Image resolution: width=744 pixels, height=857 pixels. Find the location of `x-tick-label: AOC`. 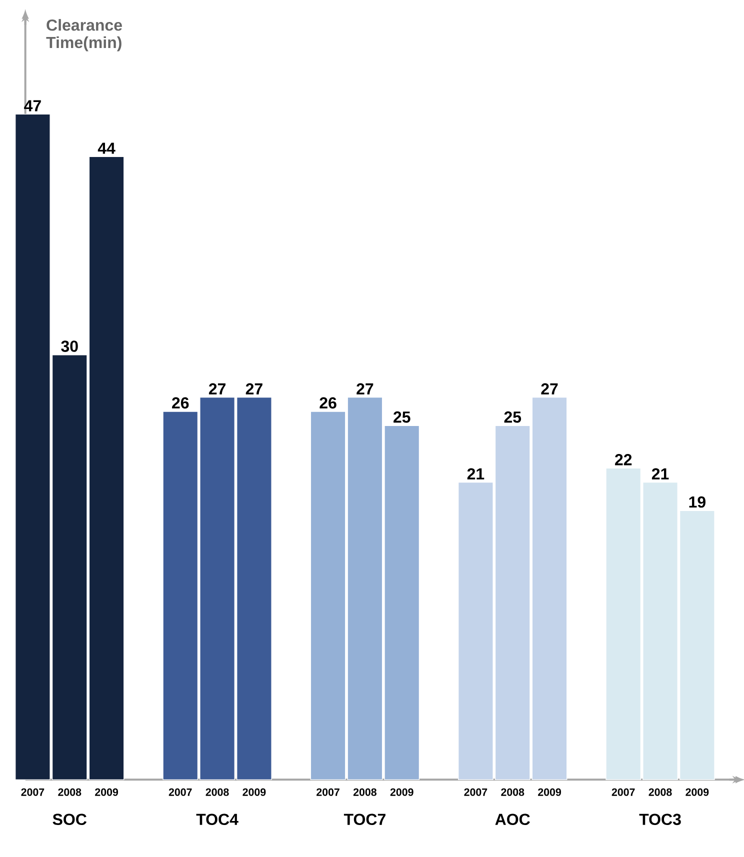

x-tick-label: AOC is located at coordinates (512, 820).